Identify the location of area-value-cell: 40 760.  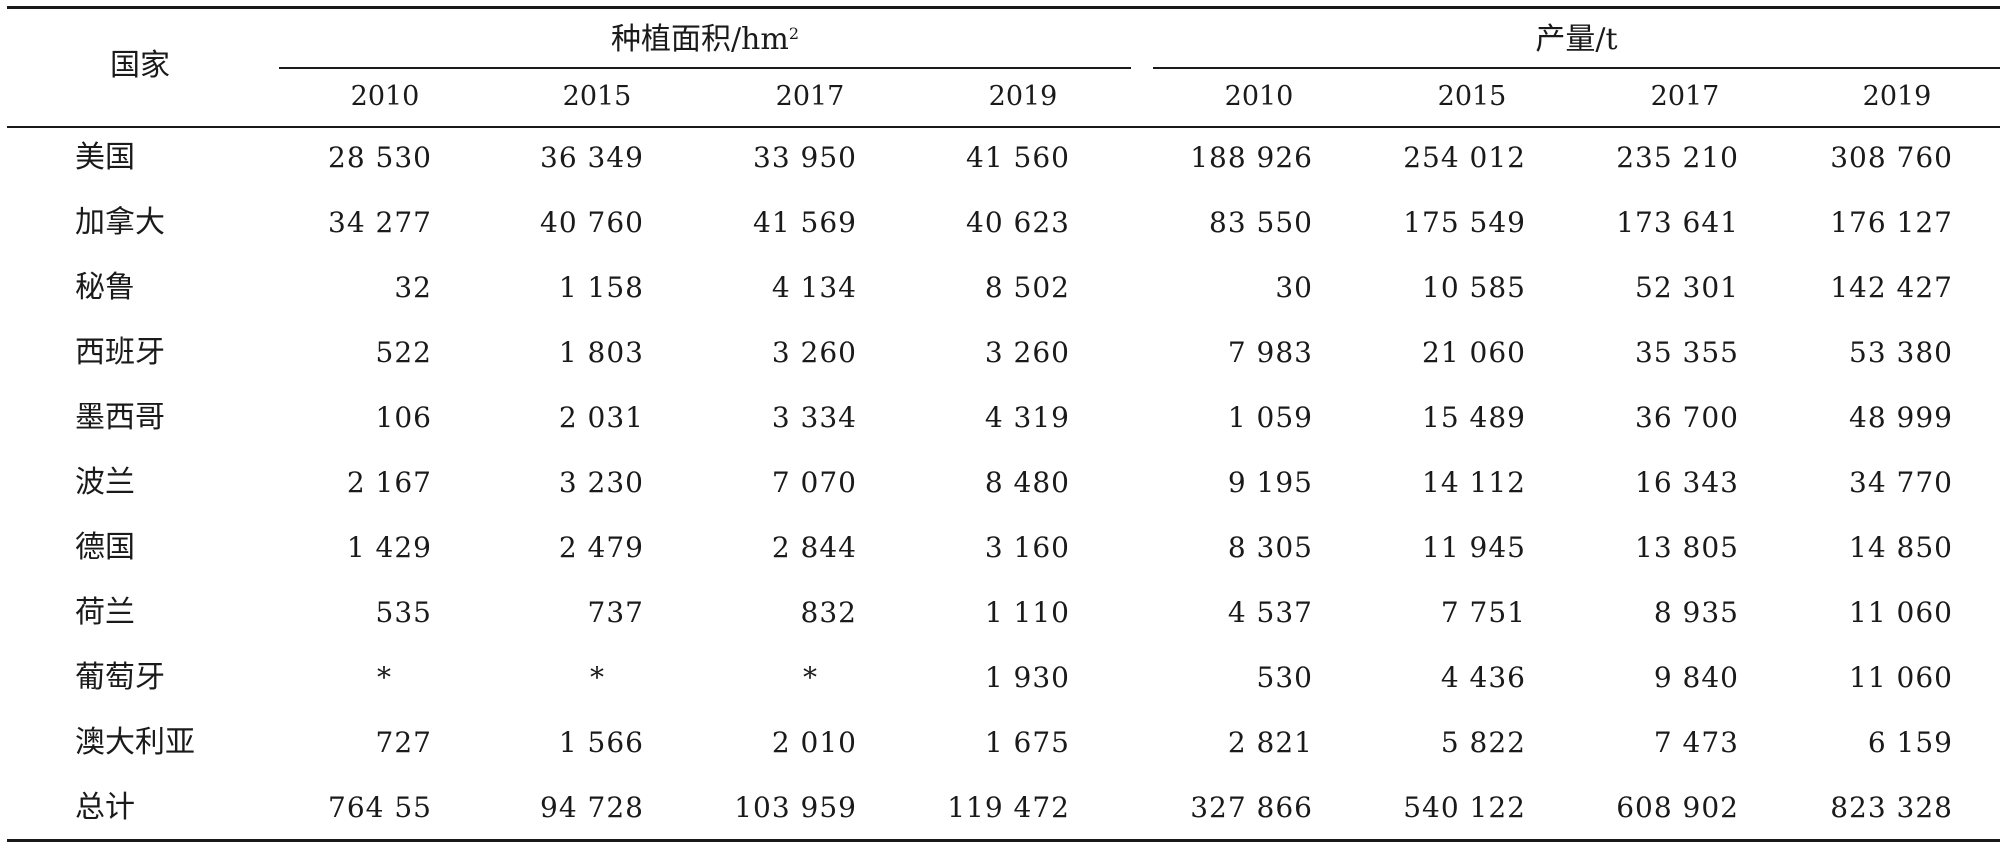
(592, 222).